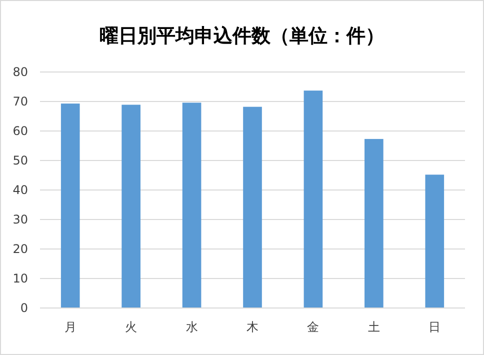 The width and height of the screenshot is (484, 355). I want to click on y-tick-label: 10, so click(20, 279).